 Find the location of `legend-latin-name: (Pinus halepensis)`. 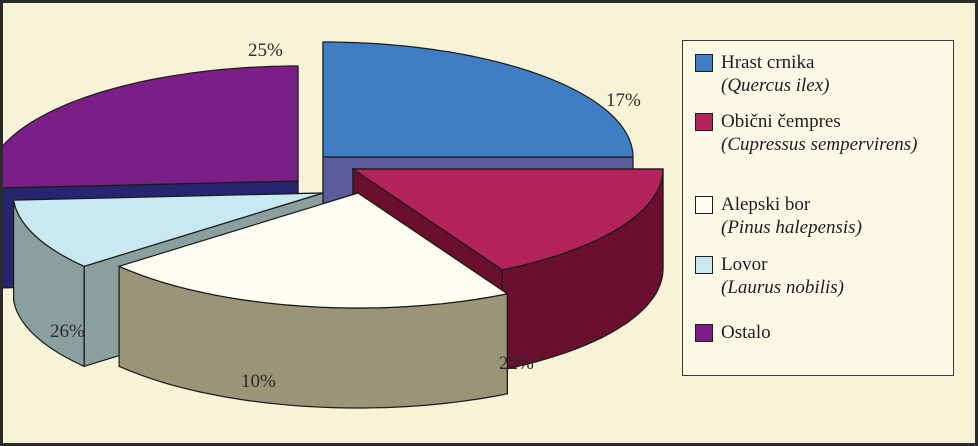

legend-latin-name: (Pinus halepensis) is located at coordinates (791, 227).